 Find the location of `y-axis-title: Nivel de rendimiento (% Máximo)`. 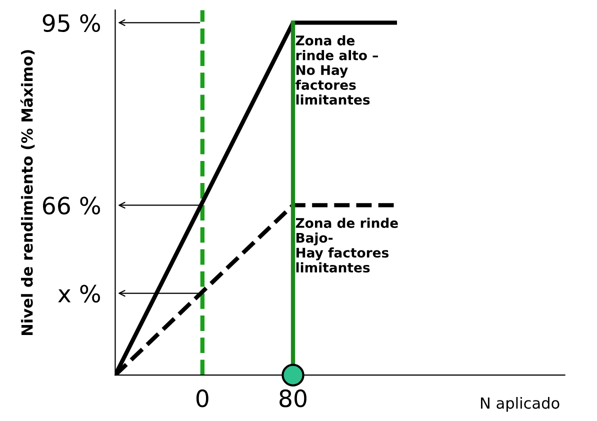

y-axis-title: Nivel de rendimiento (% Máximo) is located at coordinates (27, 192).